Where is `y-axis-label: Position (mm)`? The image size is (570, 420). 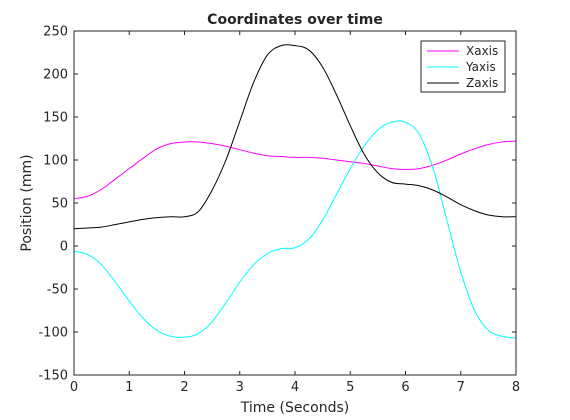 y-axis-label: Position (mm) is located at coordinates (27, 202).